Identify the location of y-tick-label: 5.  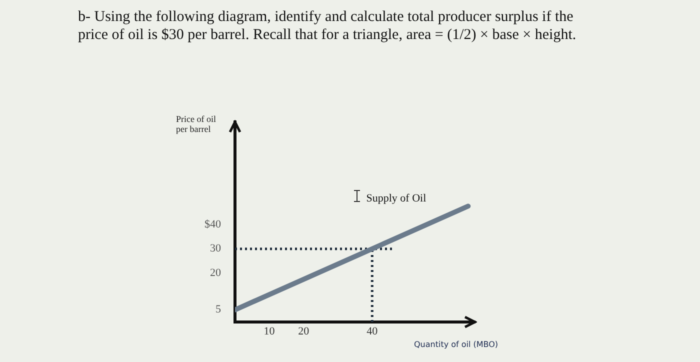
(219, 310).